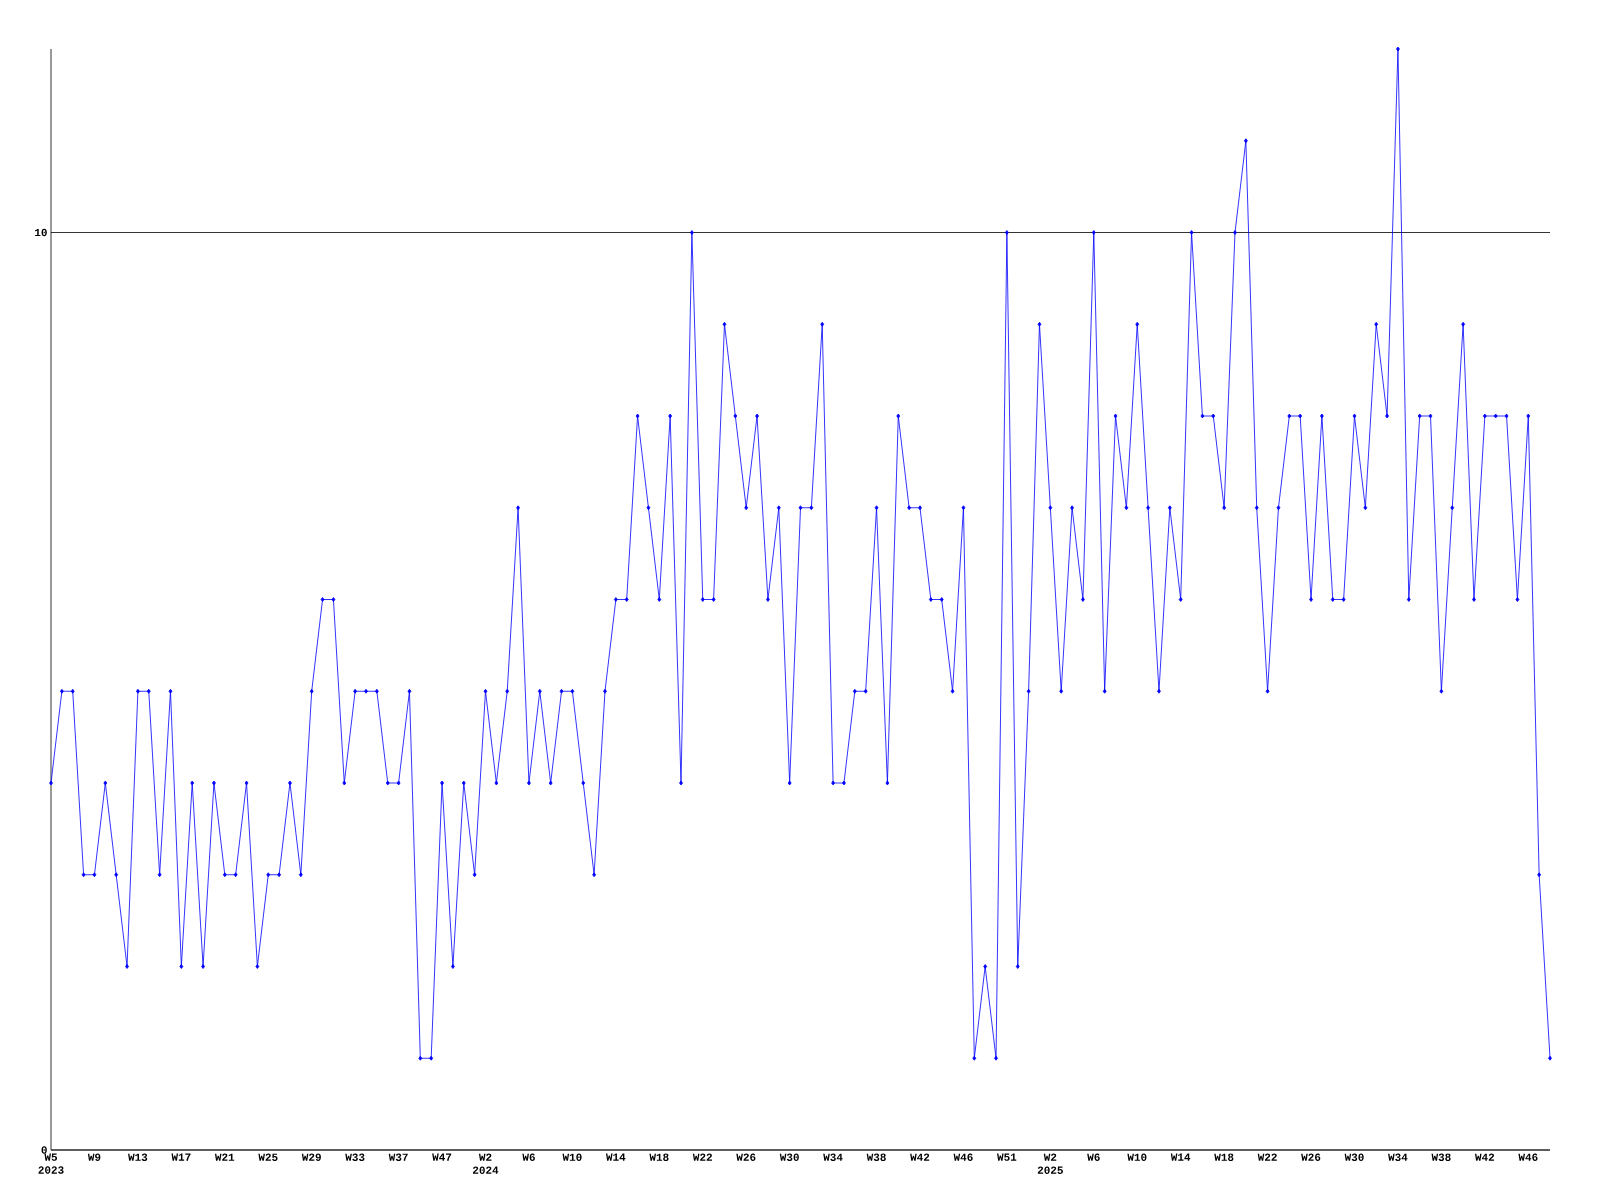 Image resolution: width=1600 pixels, height=1200 pixels. I want to click on x-tick-label: W13, so click(138, 1157).